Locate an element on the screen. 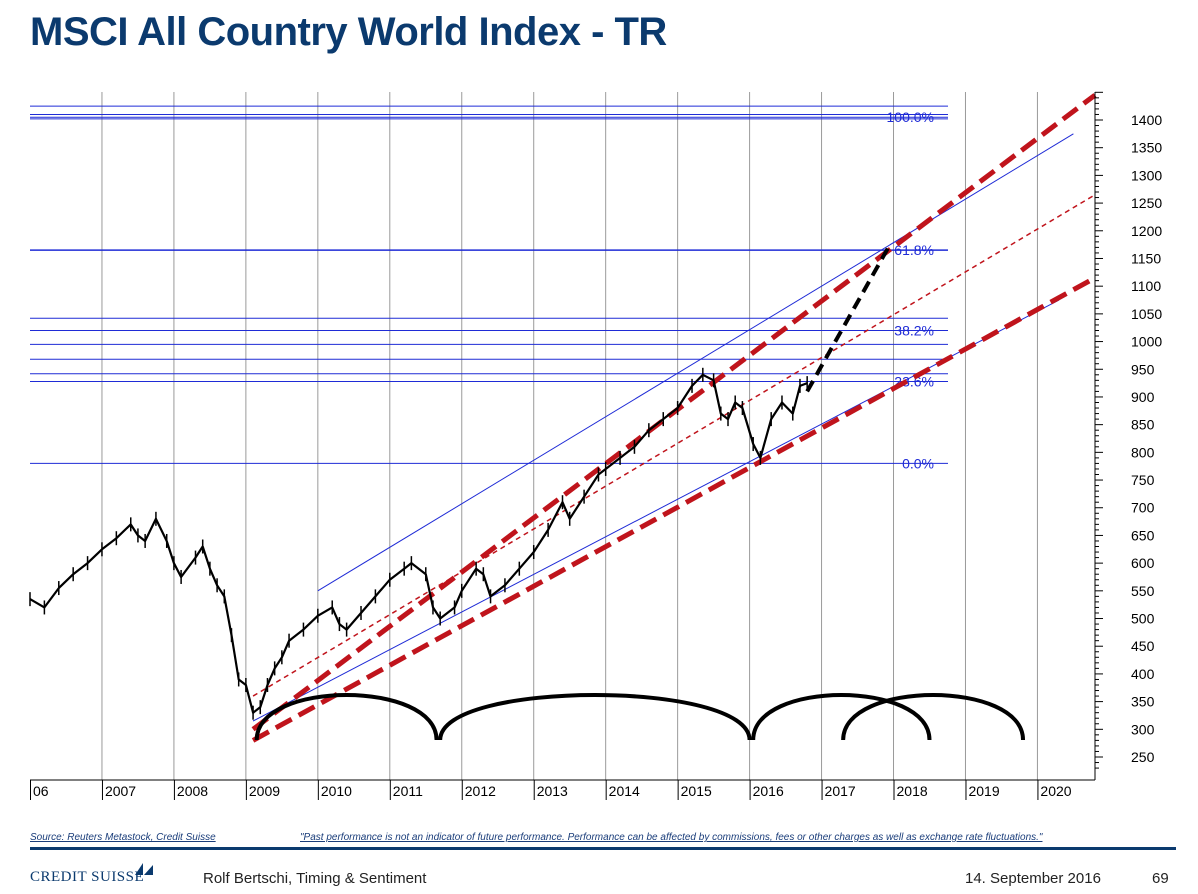 Image resolution: width=1198 pixels, height=894 pixels. fib-label-0: 100.0% is located at coordinates (910, 117).